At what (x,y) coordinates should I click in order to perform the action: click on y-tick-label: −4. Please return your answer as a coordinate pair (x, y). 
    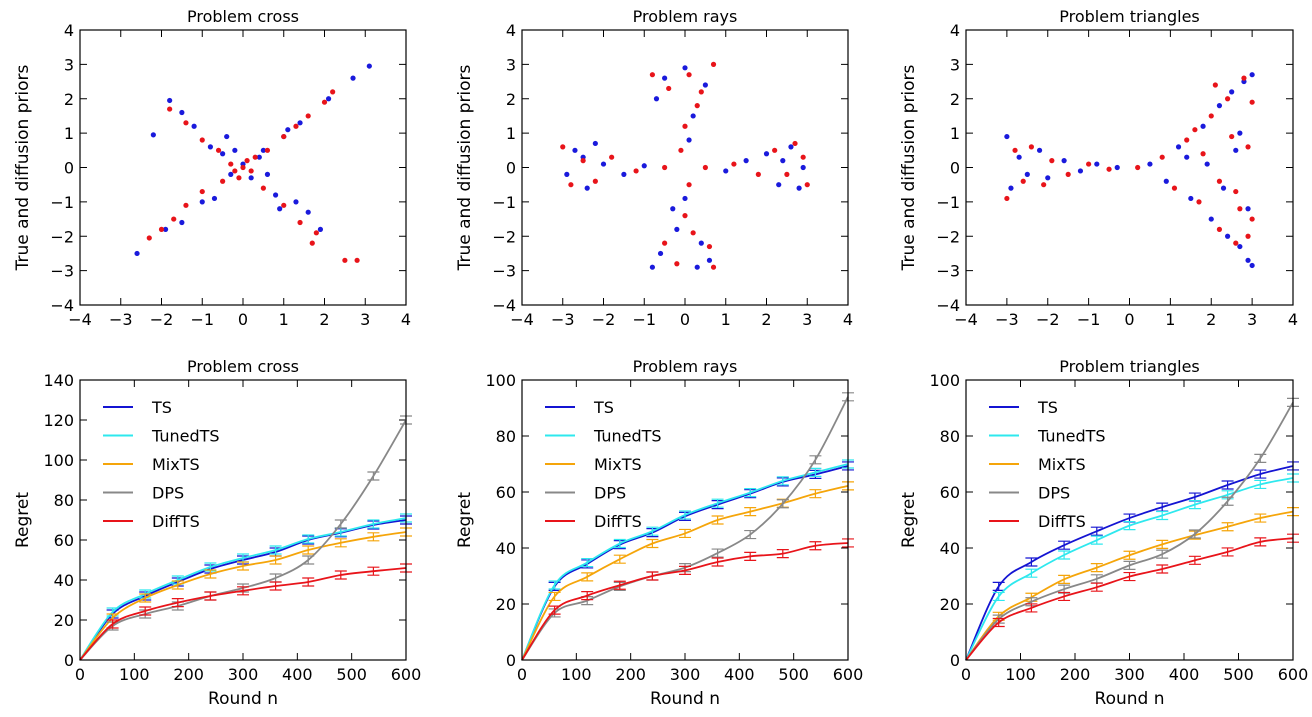
    Looking at the image, I should click on (948, 305).